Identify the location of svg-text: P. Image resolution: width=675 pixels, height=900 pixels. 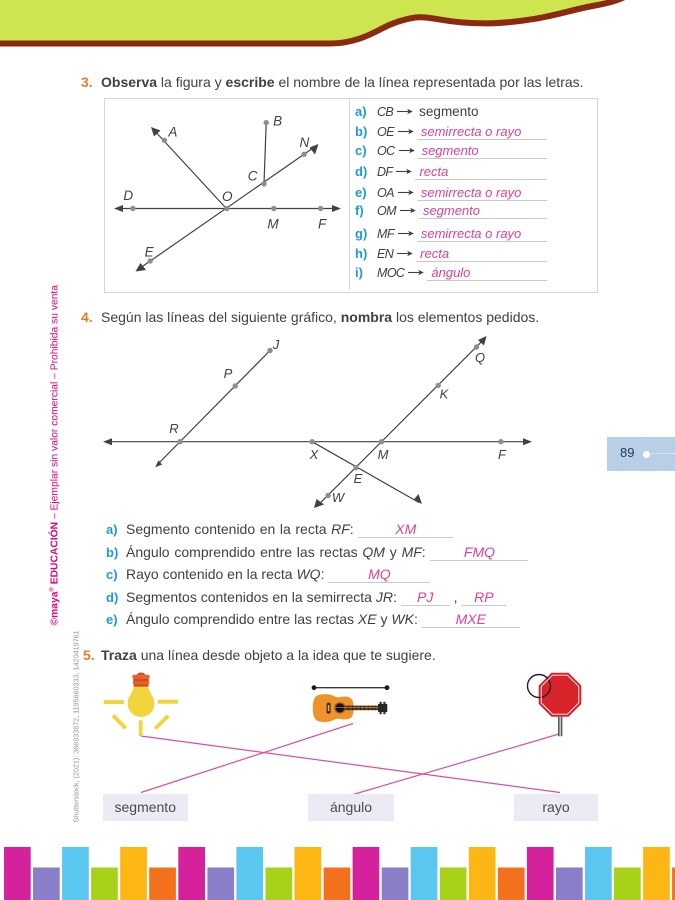
(228, 373).